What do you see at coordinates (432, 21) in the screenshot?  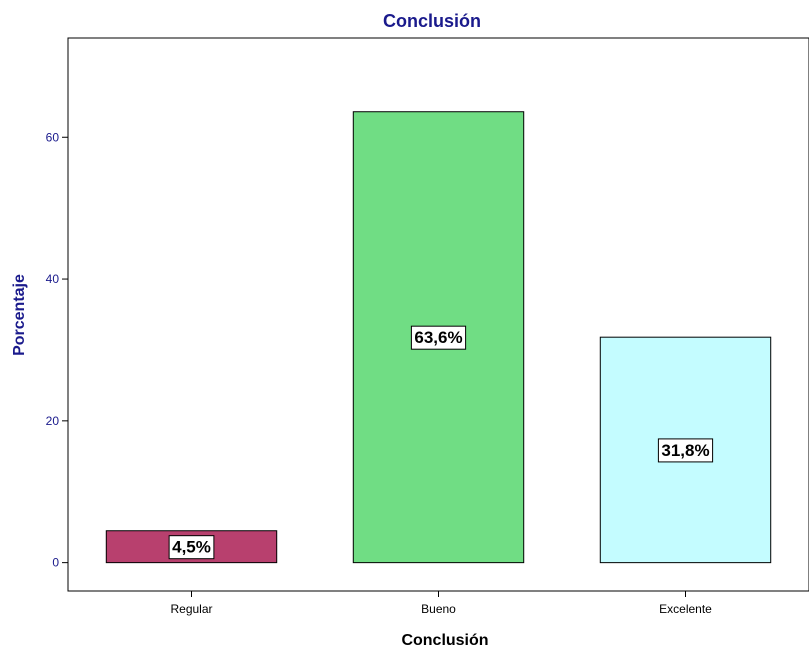 I see `chart-title: Conclusión` at bounding box center [432, 21].